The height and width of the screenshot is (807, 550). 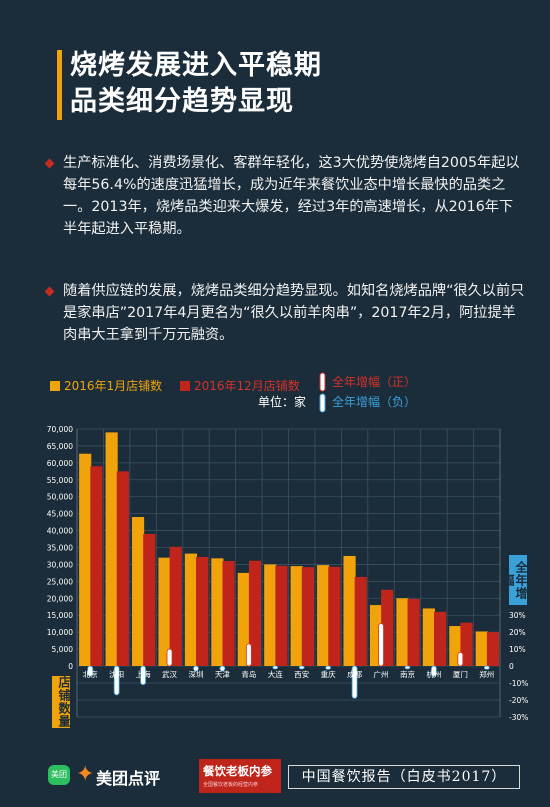 What do you see at coordinates (113, 386) in the screenshot?
I see `legend-jan-label: 2016年1月店铺数` at bounding box center [113, 386].